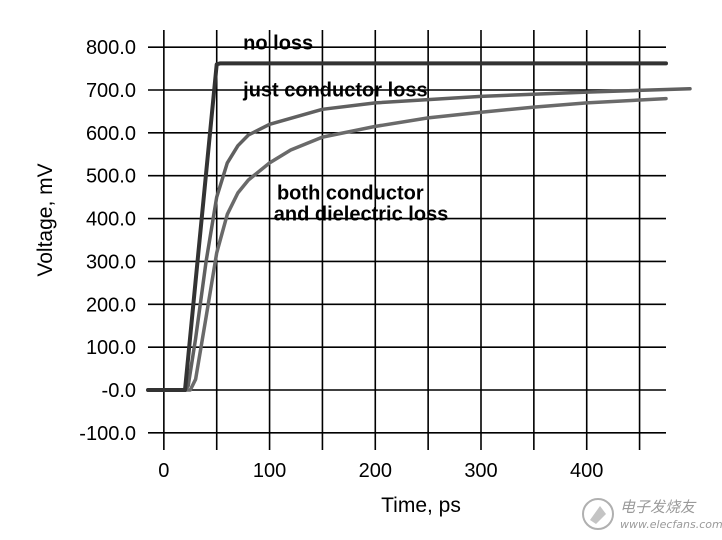 The width and height of the screenshot is (722, 540). I want to click on watermark-logo-icon, so click(598, 514).